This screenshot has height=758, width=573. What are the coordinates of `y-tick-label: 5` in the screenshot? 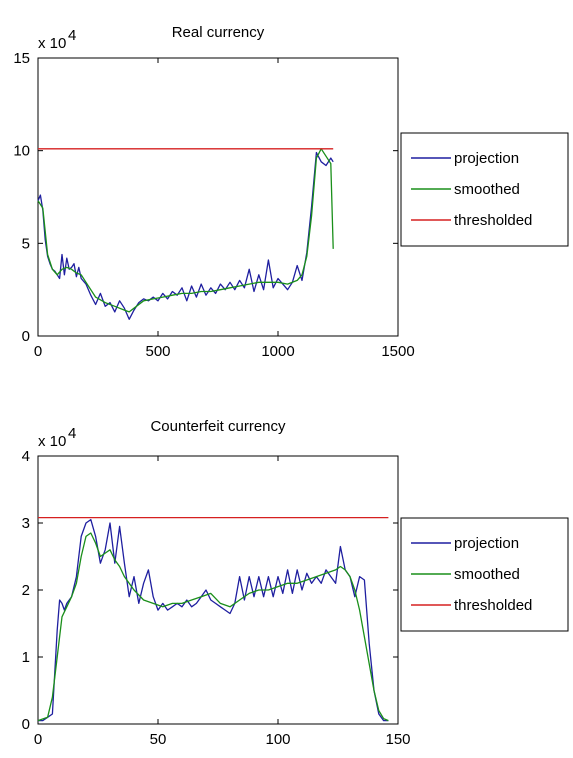 It's located at (26, 243).